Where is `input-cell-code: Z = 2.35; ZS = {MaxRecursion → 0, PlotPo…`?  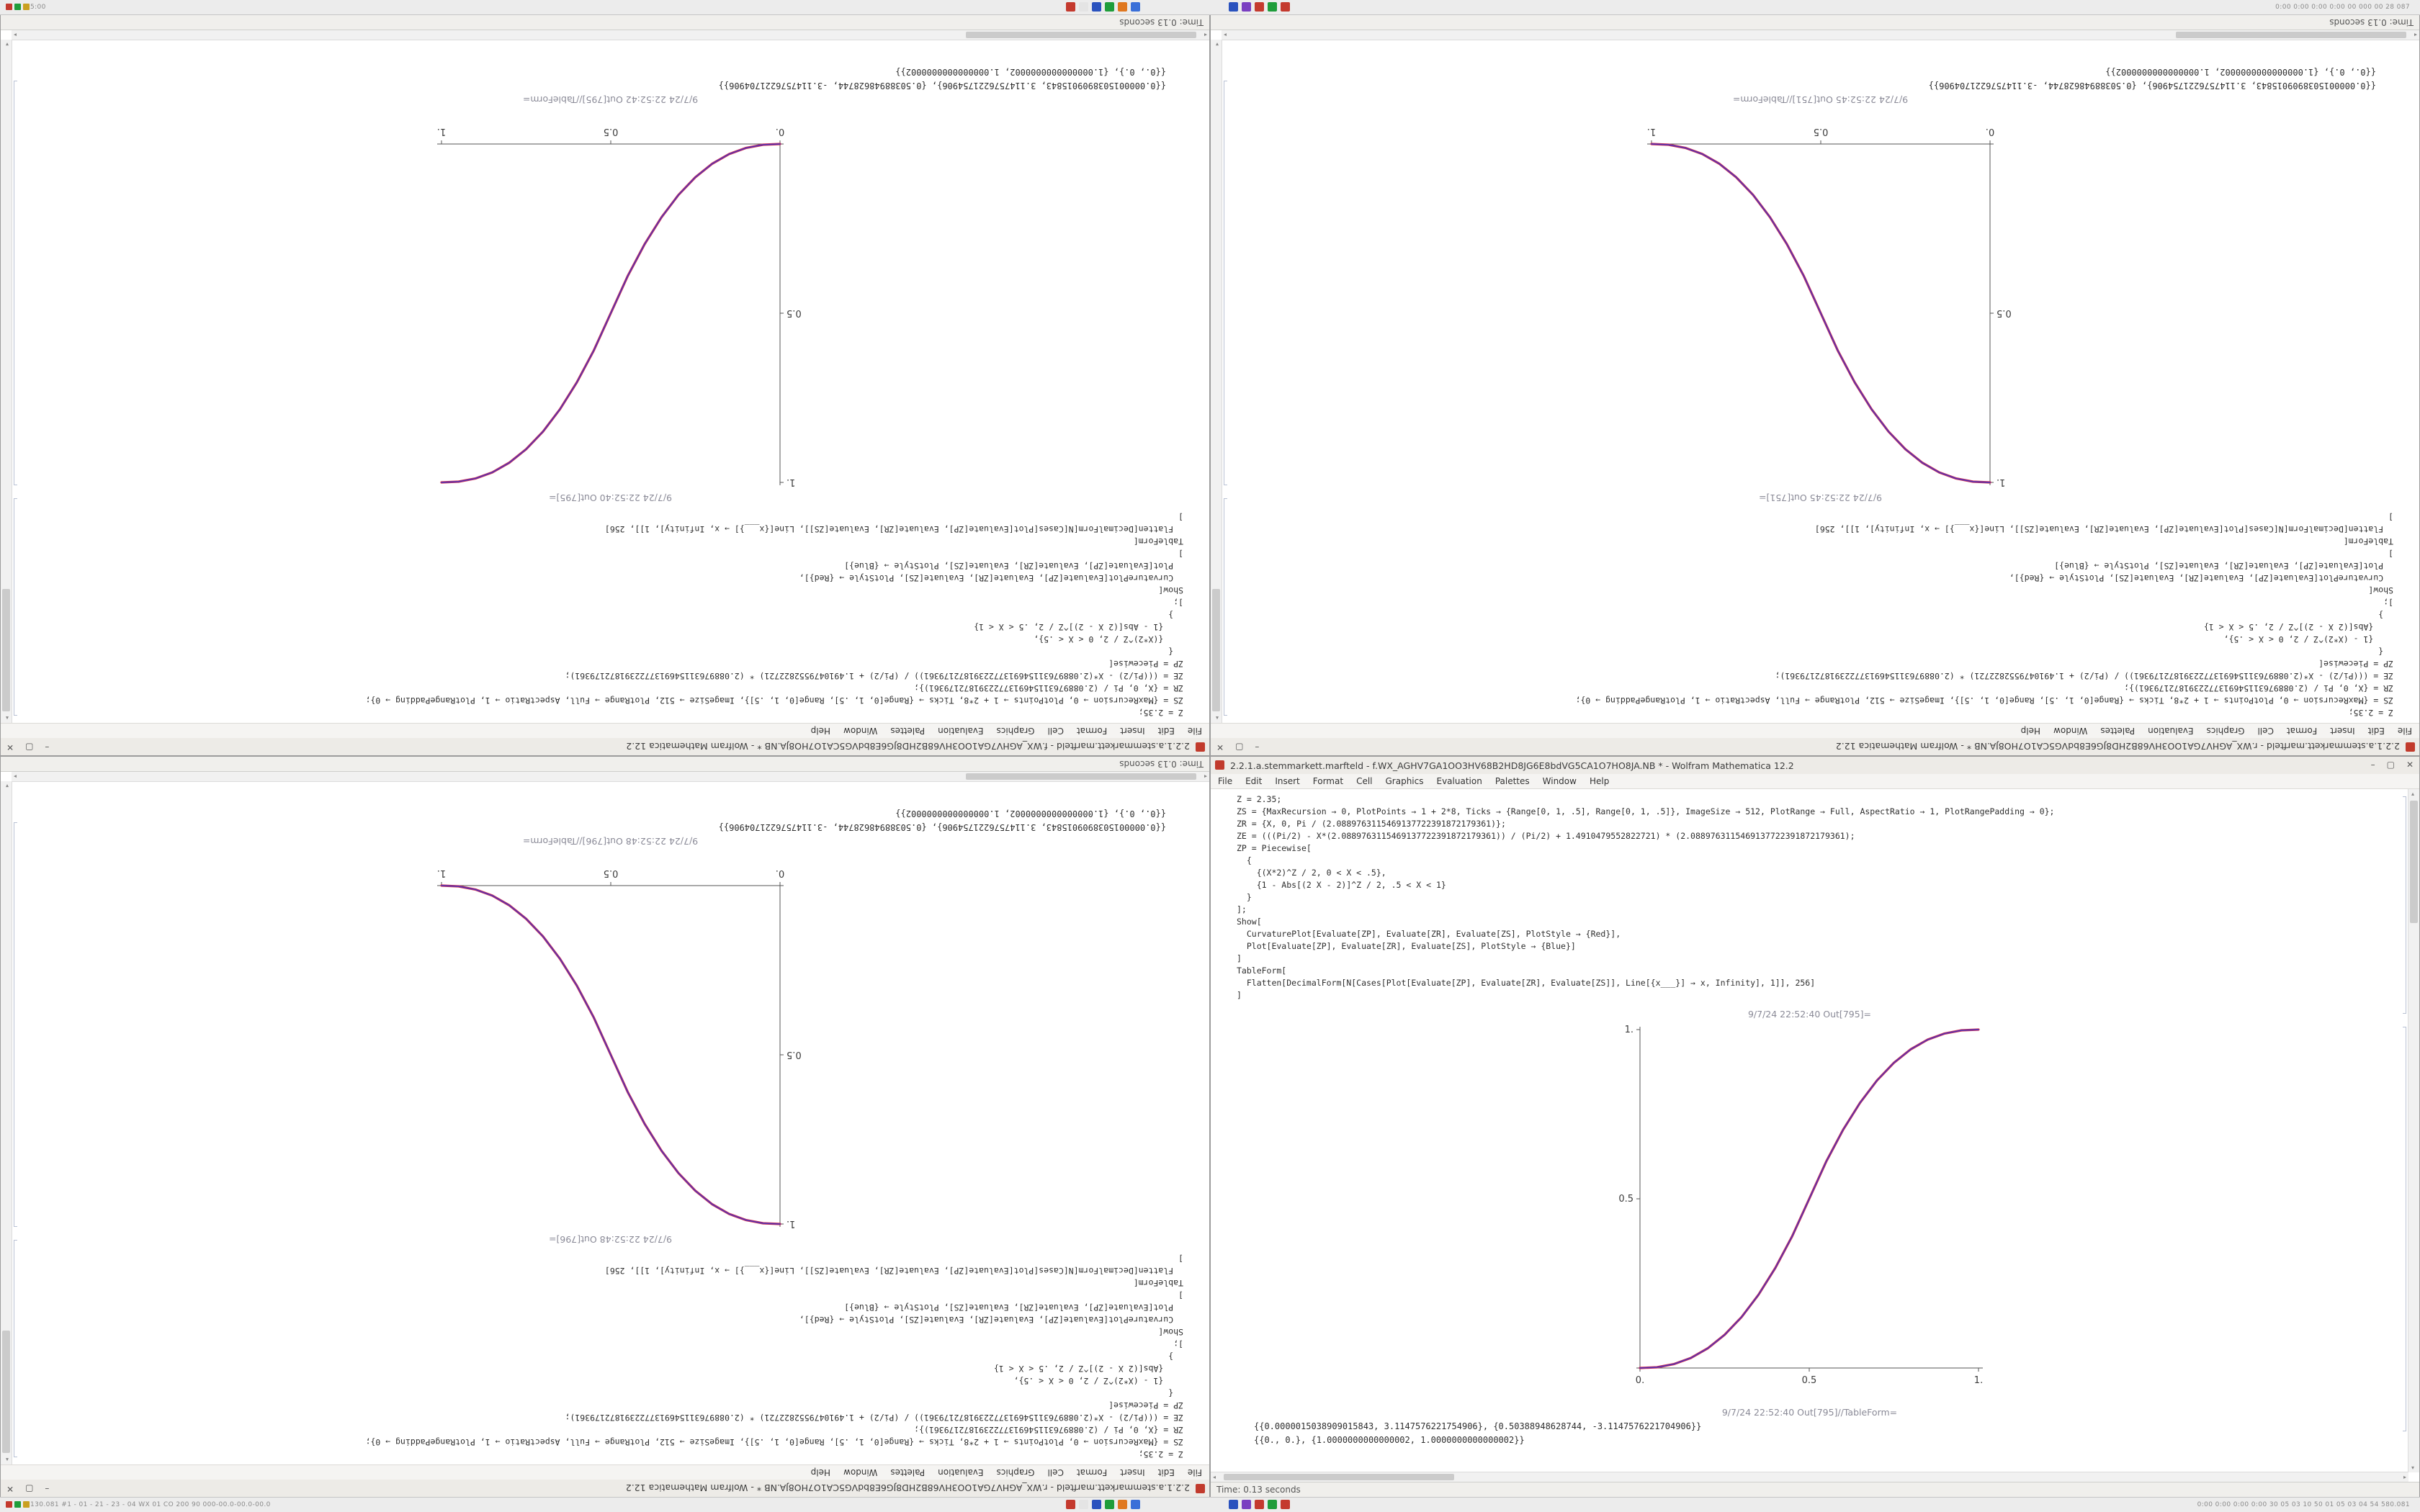 input-cell-code: Z = 2.35; ZS = {MaxRecursion → 0, PlotPo… is located at coordinates (1646, 897).